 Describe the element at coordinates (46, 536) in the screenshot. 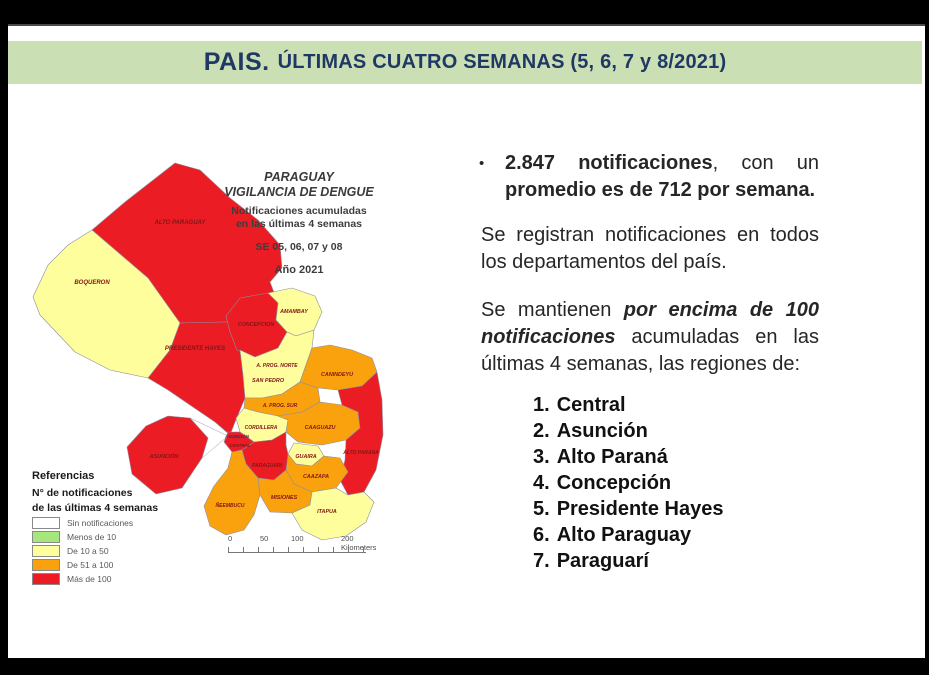

I see `legend-swatch-under10` at that location.